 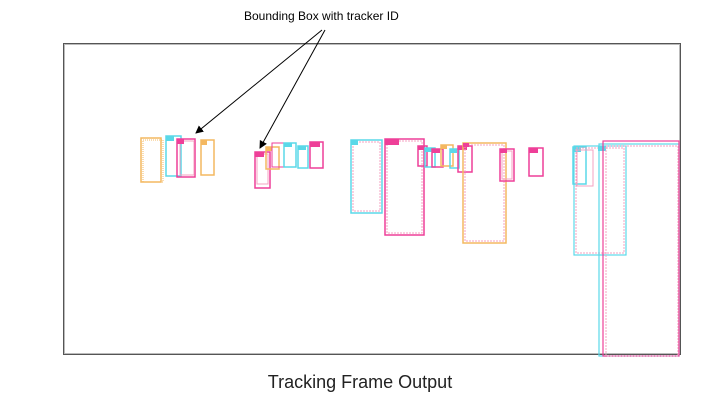 I want to click on annotation-label: Bounding Box with tracker ID, so click(x=321, y=16).